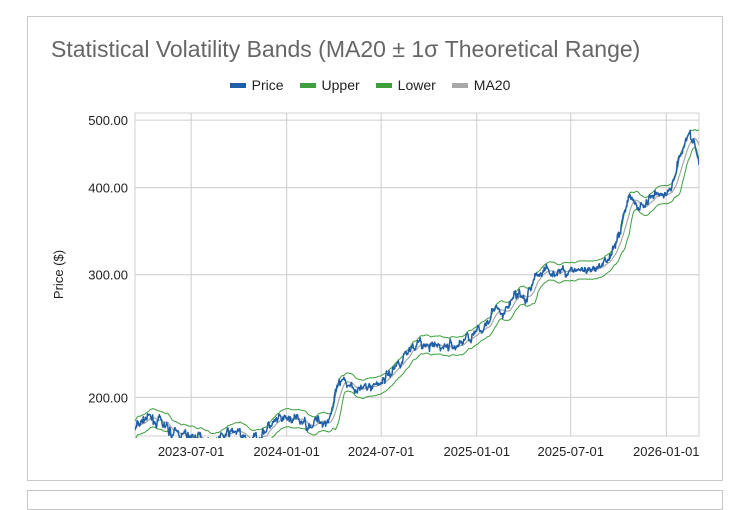  Describe the element at coordinates (459, 85) in the screenshot. I see `legend-swatch-ma20` at that location.